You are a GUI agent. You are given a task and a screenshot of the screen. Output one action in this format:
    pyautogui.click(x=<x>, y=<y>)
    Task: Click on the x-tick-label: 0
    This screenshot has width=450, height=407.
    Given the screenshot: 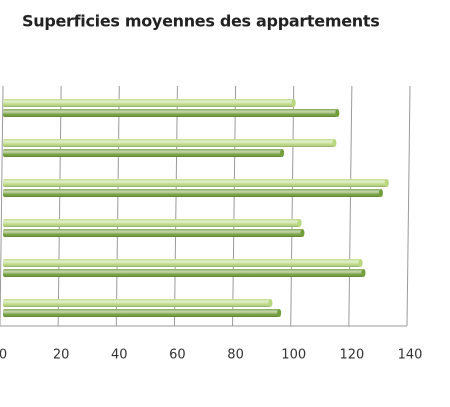 What is the action you would take?
    pyautogui.click(x=3, y=355)
    